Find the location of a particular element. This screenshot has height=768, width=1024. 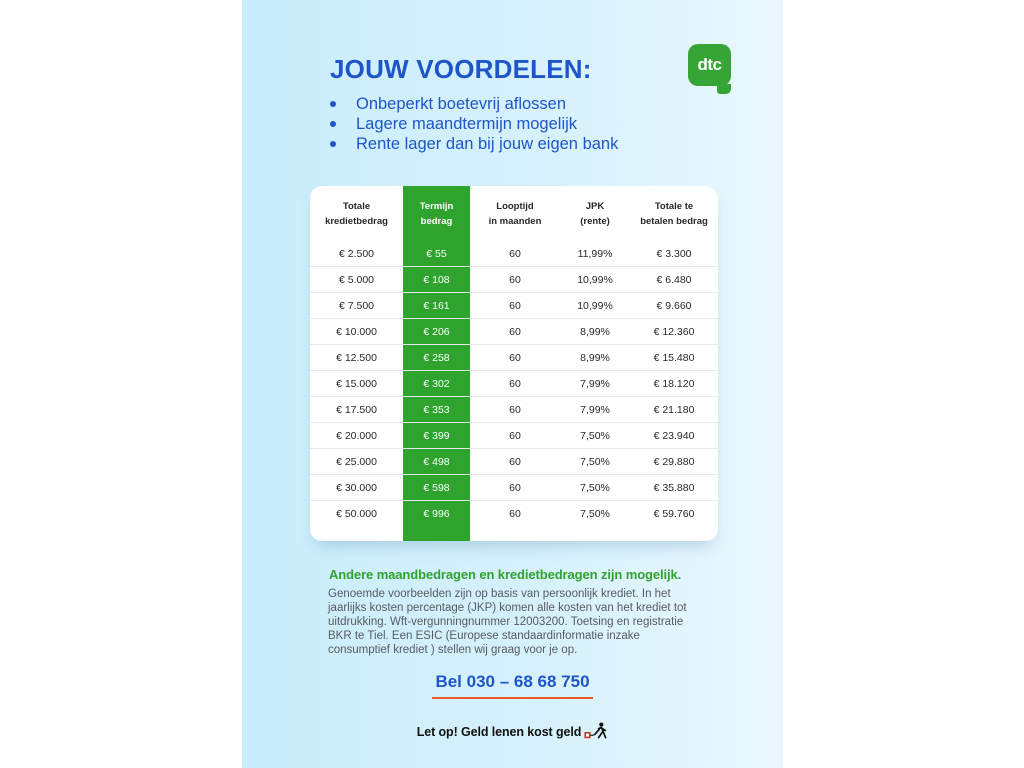

dtc-logo: dtc is located at coordinates (709, 69).